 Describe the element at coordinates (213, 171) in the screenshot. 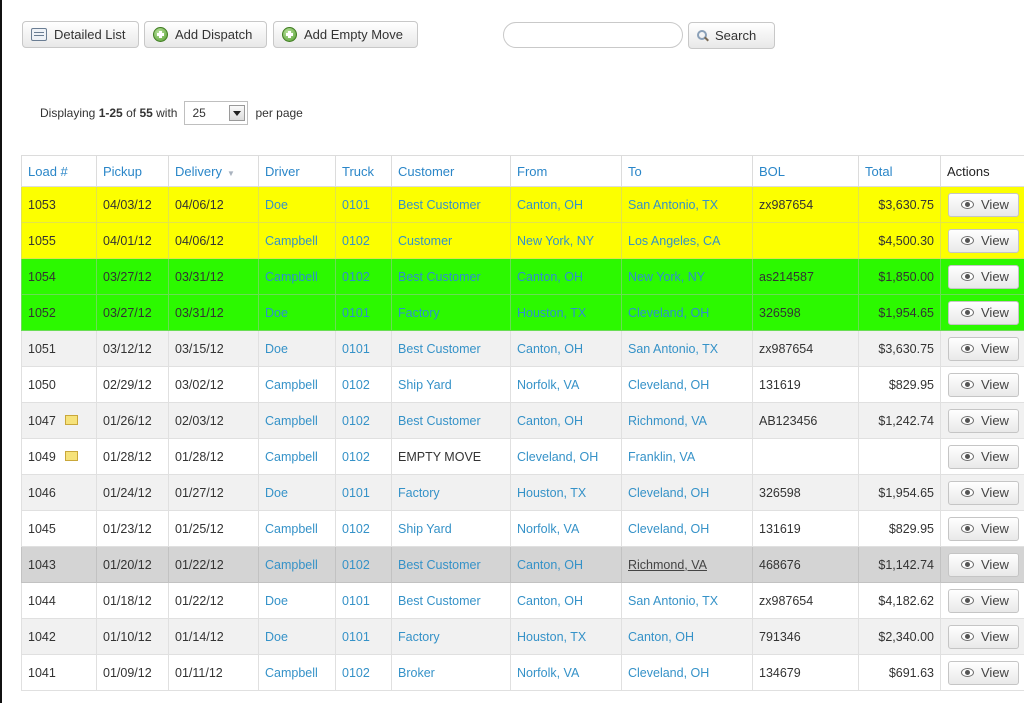

I see `header-delivery: Delivery ▼` at that location.